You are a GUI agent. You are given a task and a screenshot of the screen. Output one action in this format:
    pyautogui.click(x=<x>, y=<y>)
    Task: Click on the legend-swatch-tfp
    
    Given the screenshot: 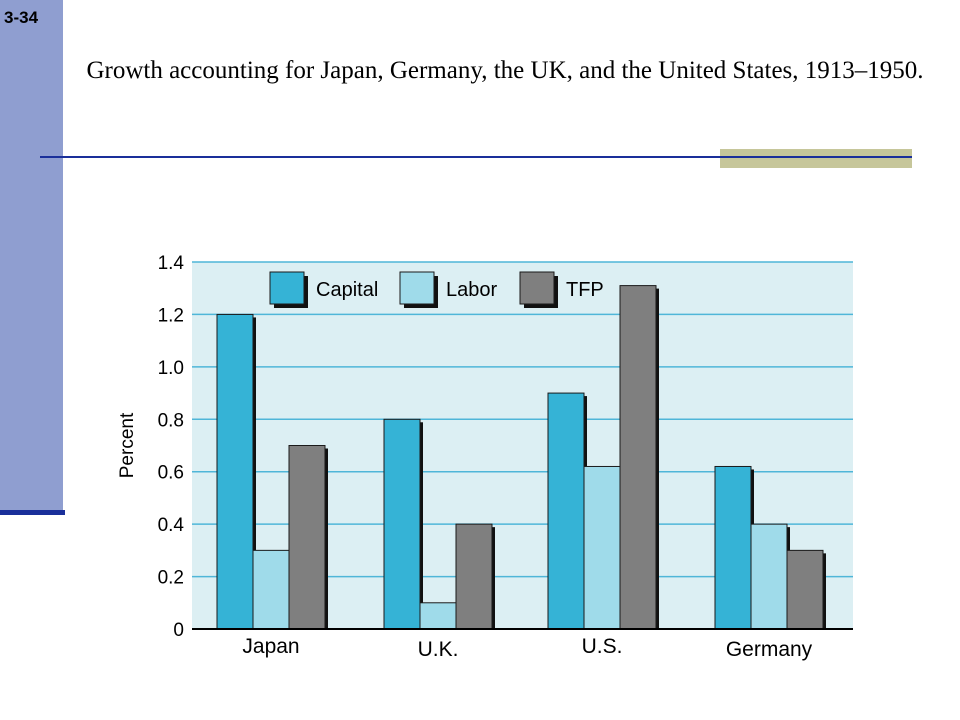 What is the action you would take?
    pyautogui.click(x=537, y=288)
    